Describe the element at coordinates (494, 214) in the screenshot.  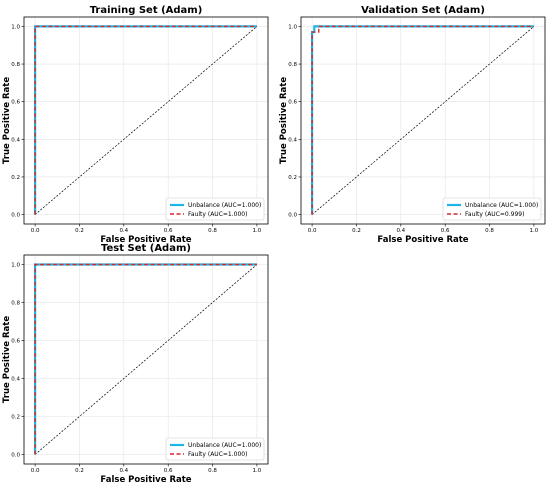
I see `legend-entry-label: Faulty (AUC=0.999)` at that location.